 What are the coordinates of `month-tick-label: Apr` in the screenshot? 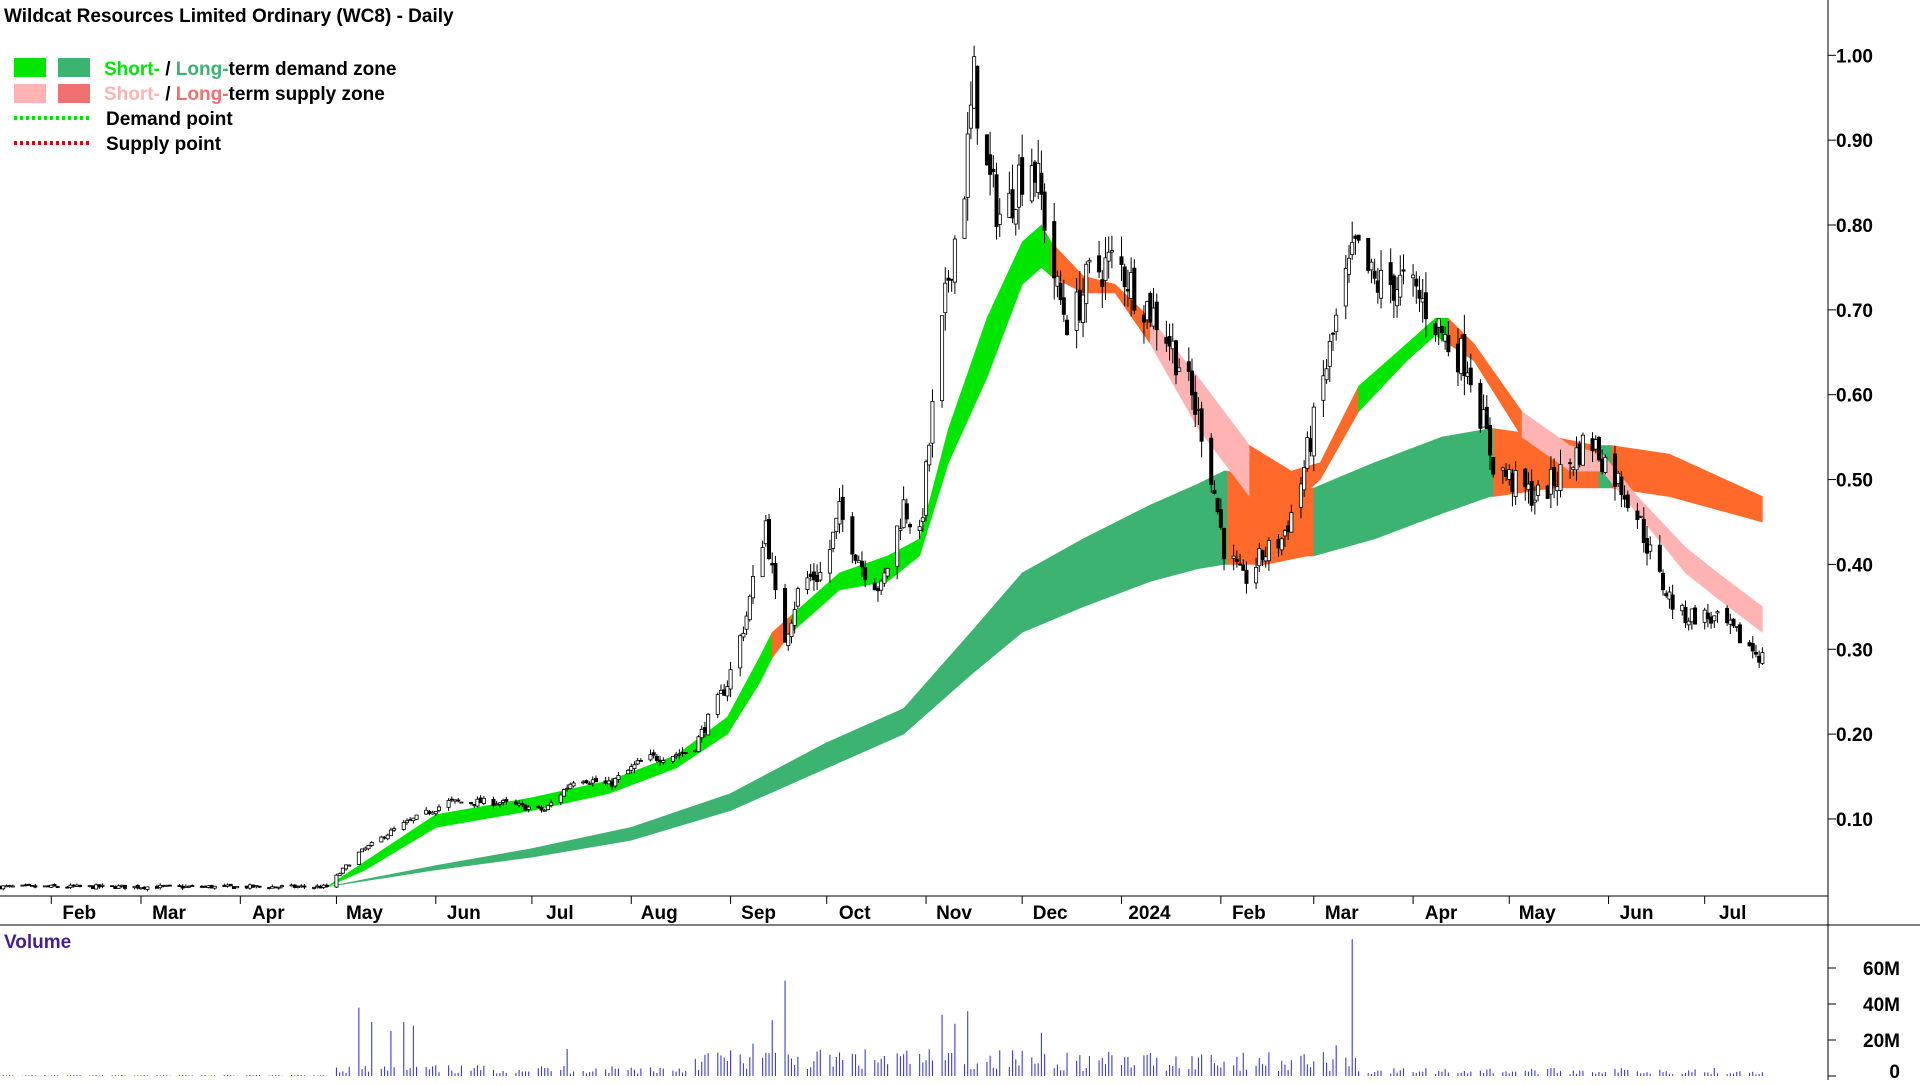 It's located at (268, 913).